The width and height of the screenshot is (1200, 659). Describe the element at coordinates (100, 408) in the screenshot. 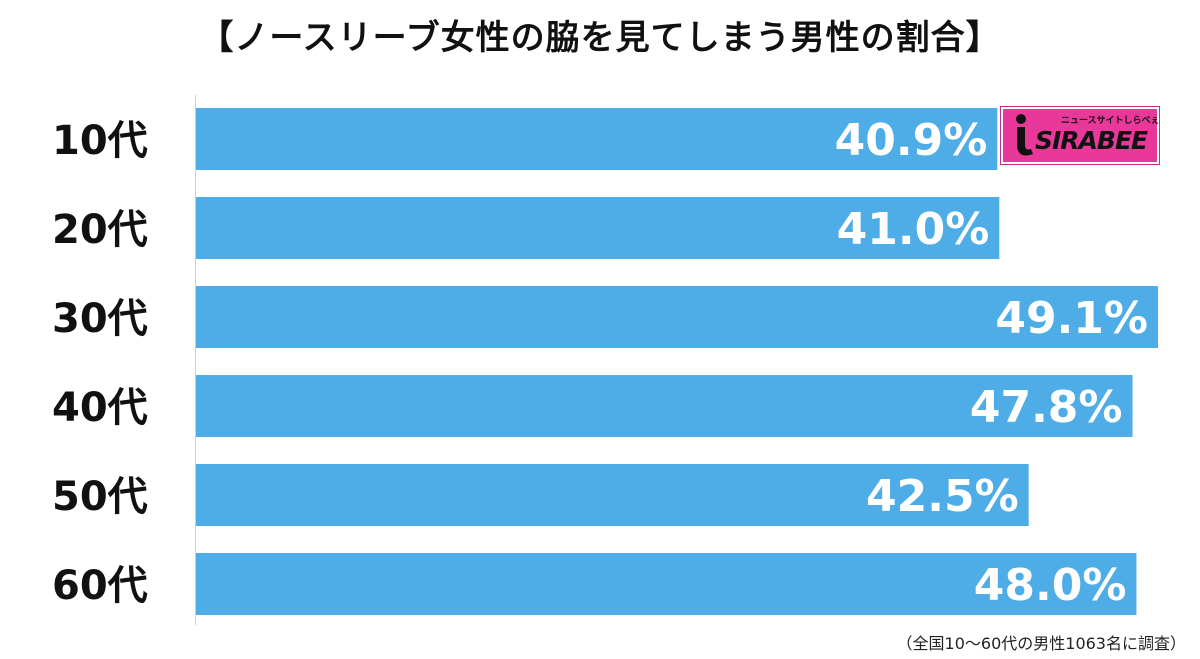

I see `category-label: 40代` at that location.